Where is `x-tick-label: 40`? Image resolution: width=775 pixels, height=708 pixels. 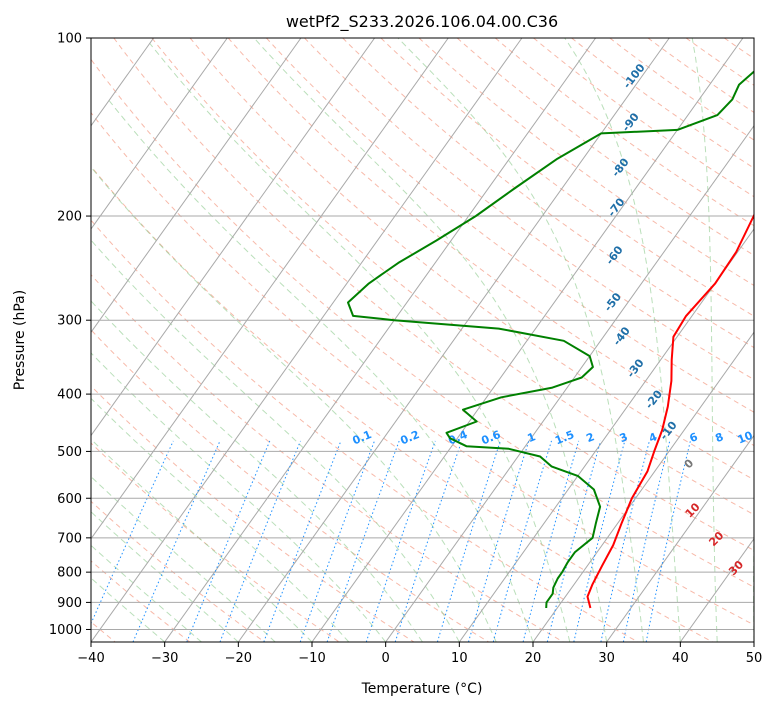
x-tick-label: 40 is located at coordinates (680, 658).